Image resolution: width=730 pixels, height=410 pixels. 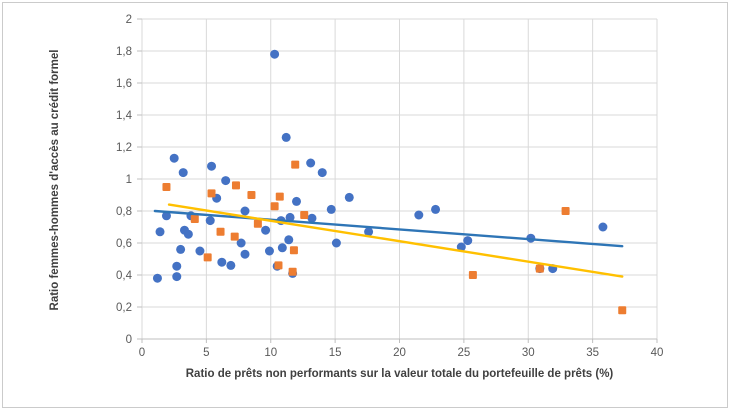 I want to click on x-tick-label: 10, so click(x=270, y=353).